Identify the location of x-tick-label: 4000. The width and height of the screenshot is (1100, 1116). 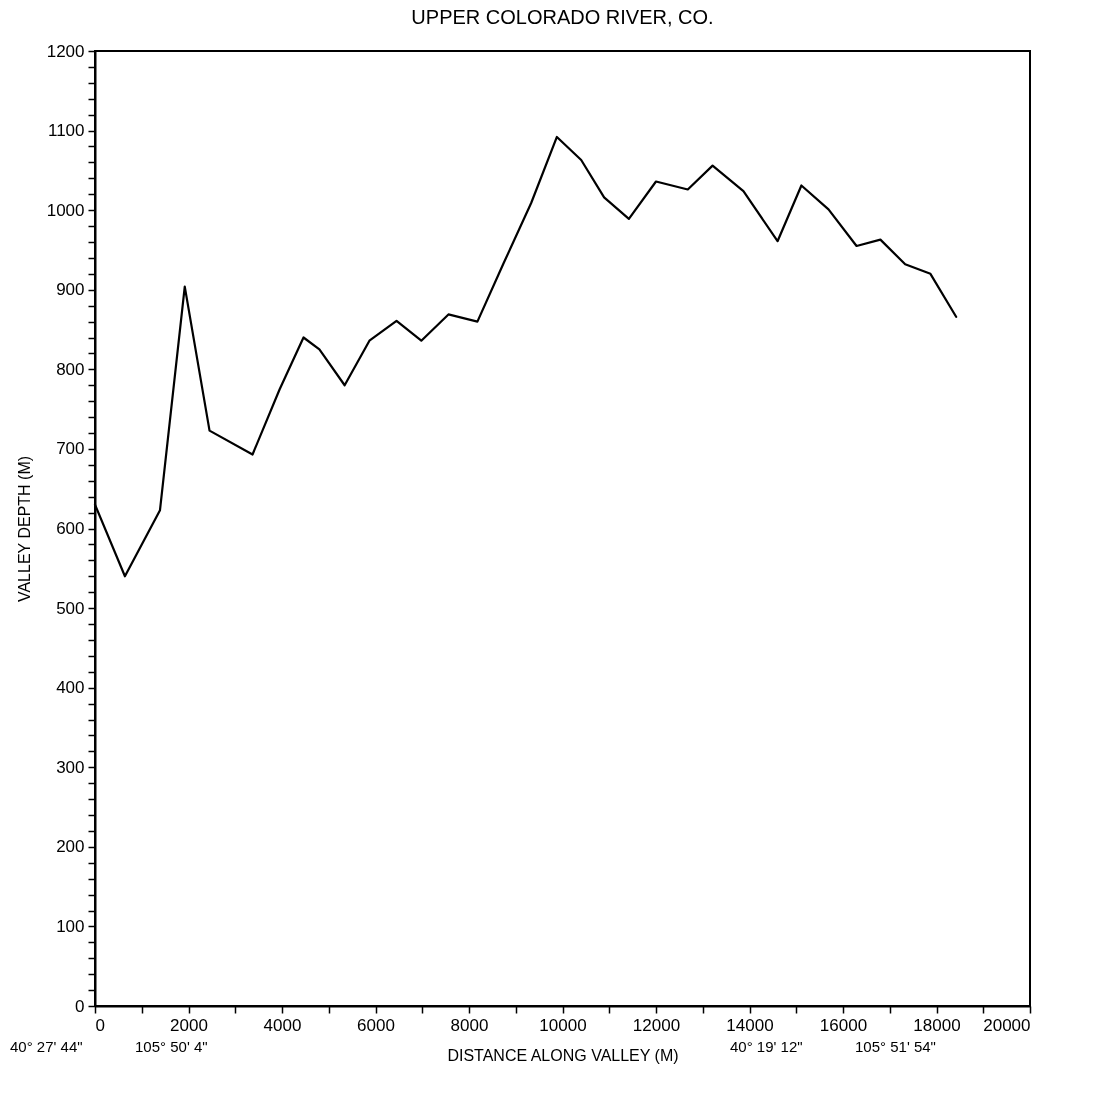
(282, 1025).